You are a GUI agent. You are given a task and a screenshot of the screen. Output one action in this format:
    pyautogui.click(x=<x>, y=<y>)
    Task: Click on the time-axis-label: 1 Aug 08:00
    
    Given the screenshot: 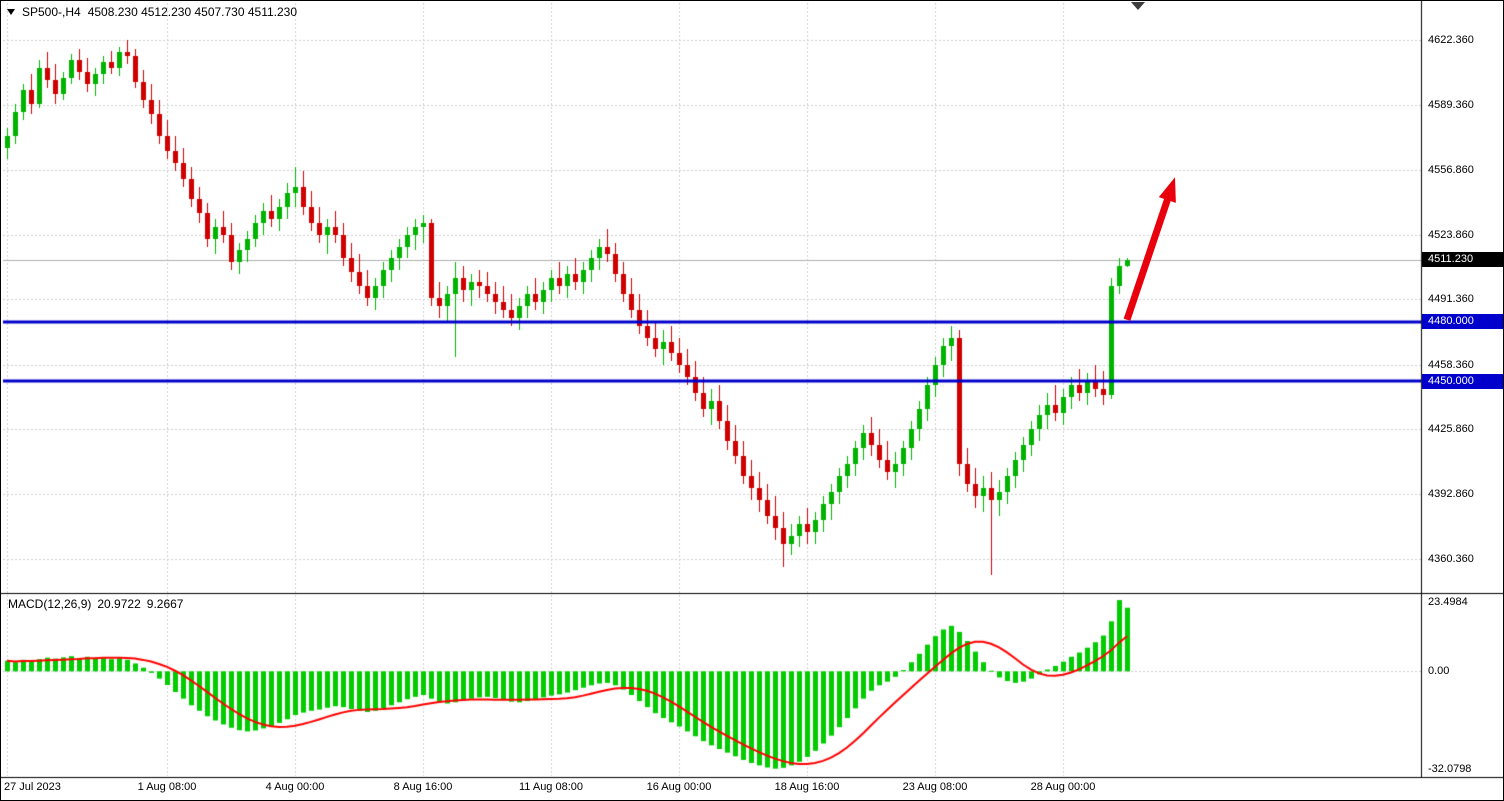 What is the action you would take?
    pyautogui.click(x=167, y=787)
    